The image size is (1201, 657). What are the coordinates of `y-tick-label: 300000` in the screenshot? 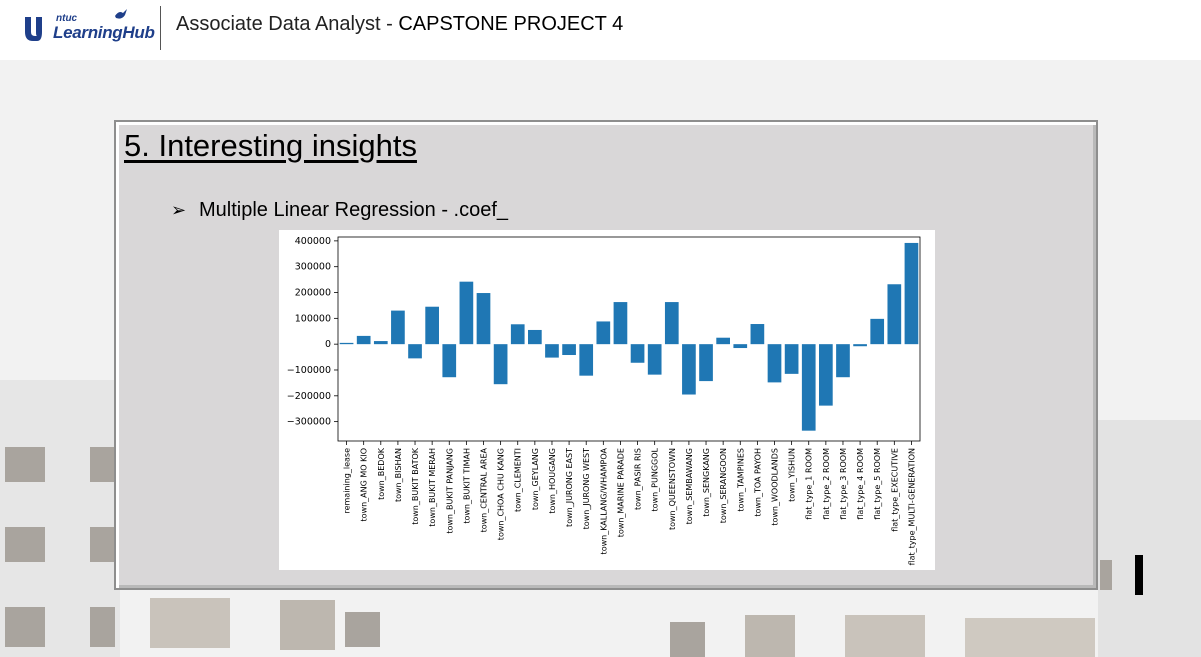 It's located at (313, 267).